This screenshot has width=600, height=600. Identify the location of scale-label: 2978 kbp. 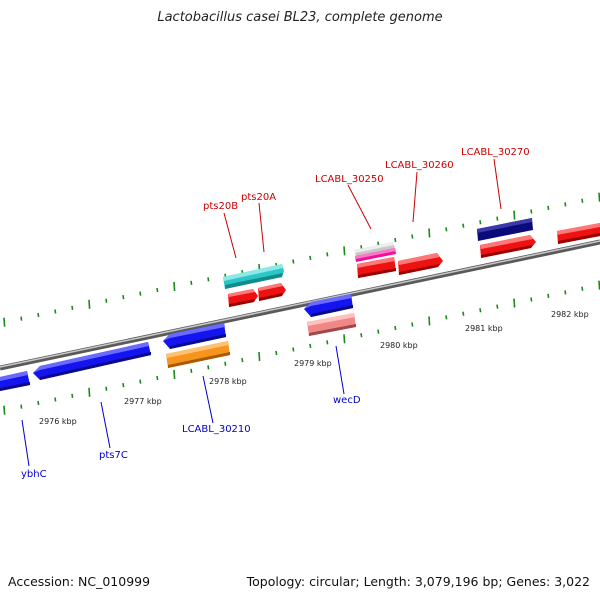
(228, 381).